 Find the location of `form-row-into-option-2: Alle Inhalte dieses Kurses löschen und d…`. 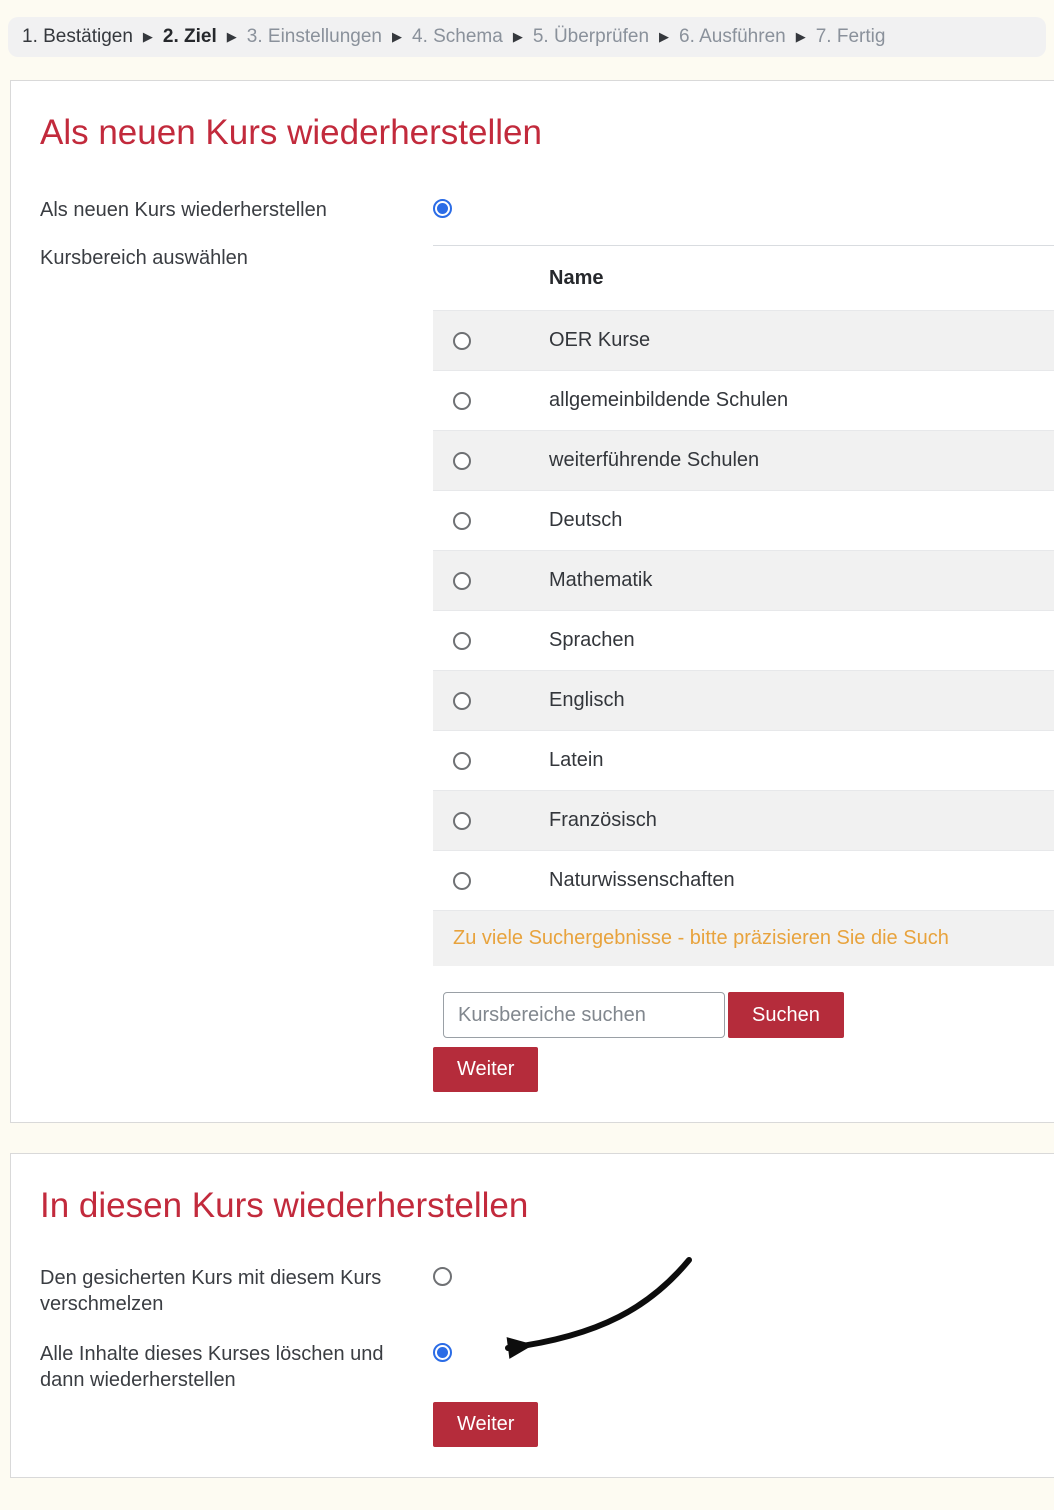

form-row-into-option-2: Alle Inhalte dieses Kurses löschen und d… is located at coordinates (547, 1367).